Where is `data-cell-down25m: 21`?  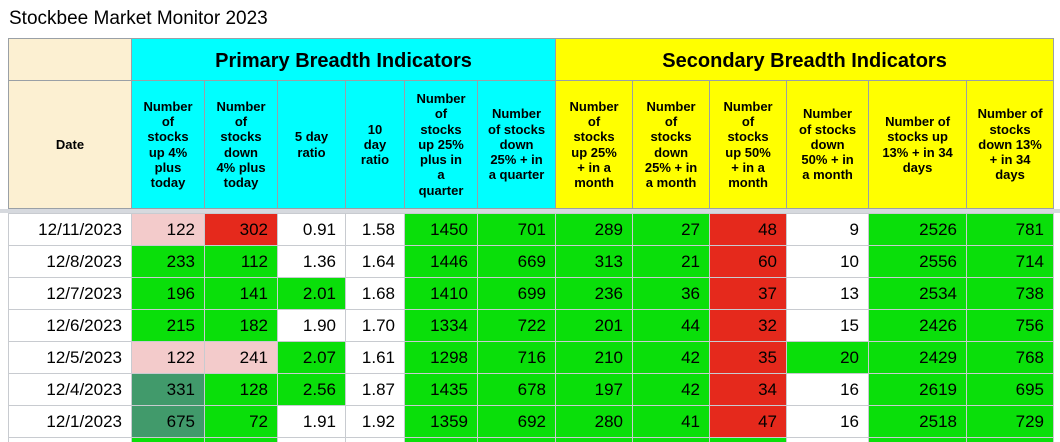
data-cell-down25m: 21 is located at coordinates (671, 261).